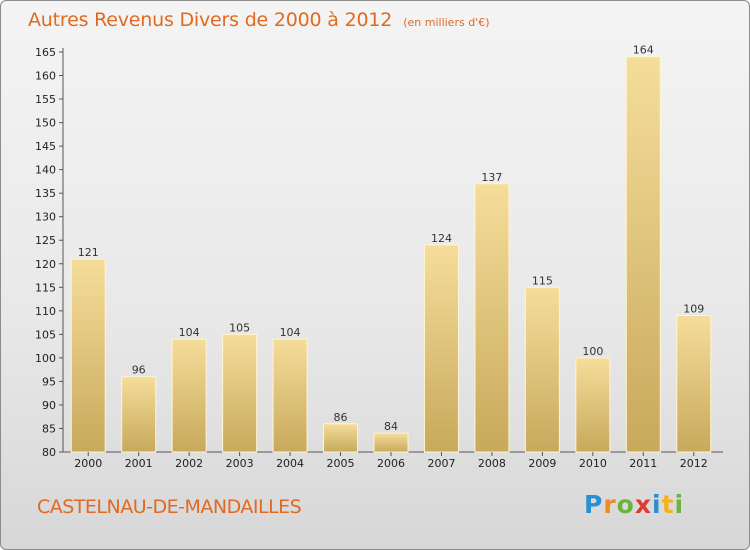 The image size is (750, 550). What do you see at coordinates (441, 463) in the screenshot?
I see `x-tick-label: 2007` at bounding box center [441, 463].